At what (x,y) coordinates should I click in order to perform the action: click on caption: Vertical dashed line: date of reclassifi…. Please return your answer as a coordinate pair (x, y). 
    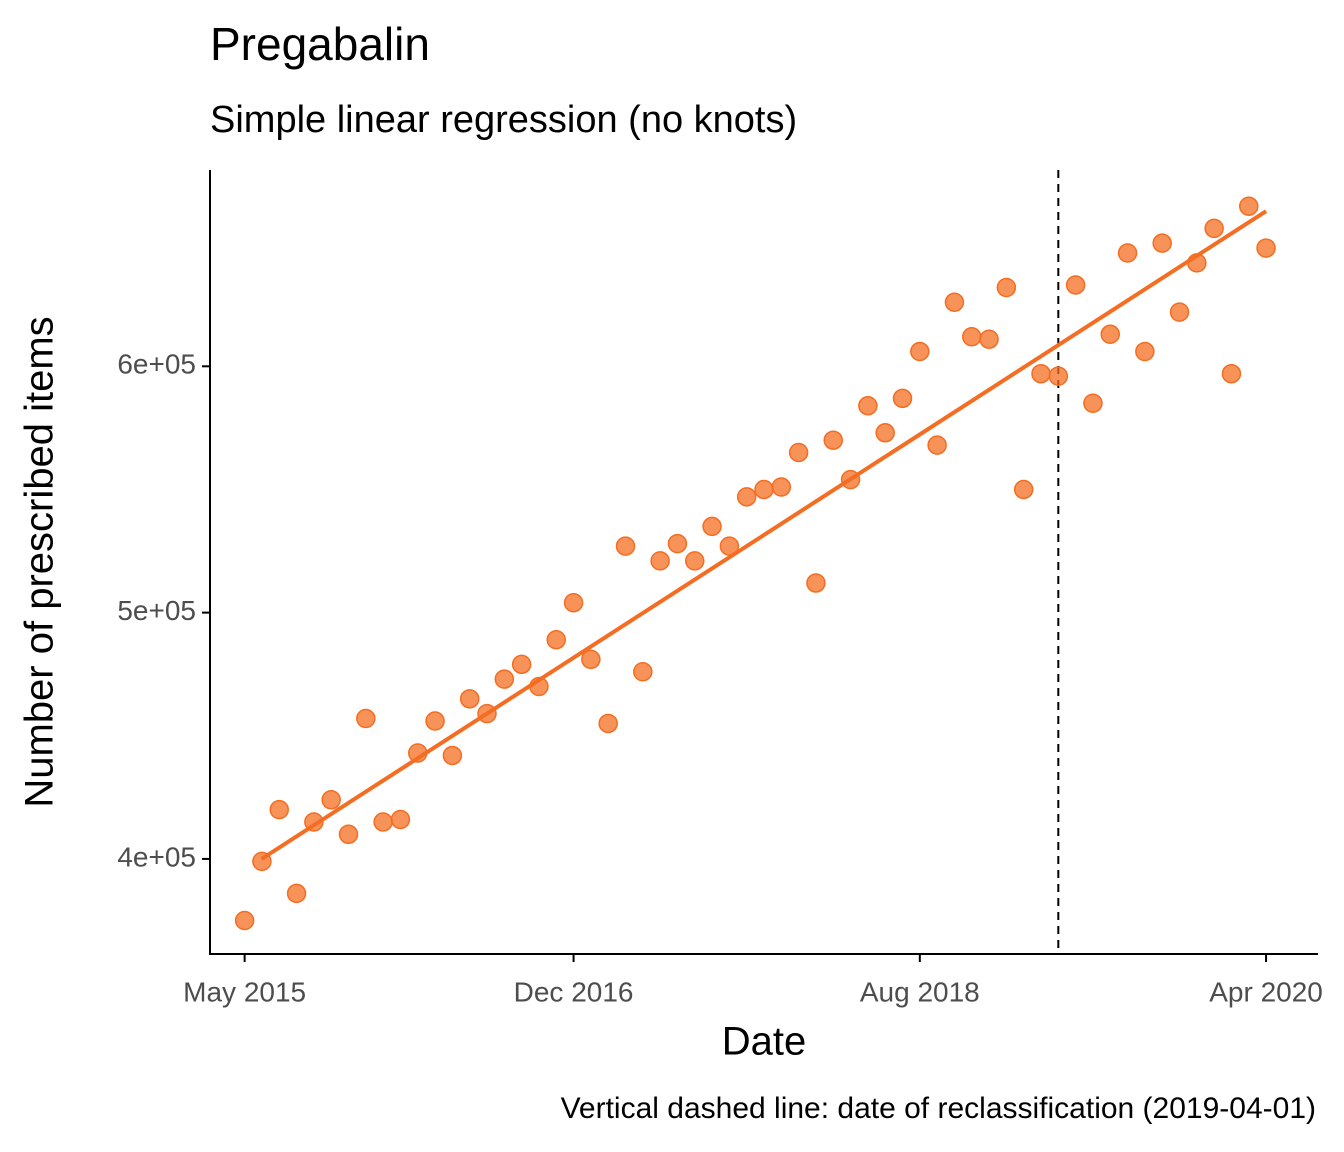
    Looking at the image, I should click on (938, 1108).